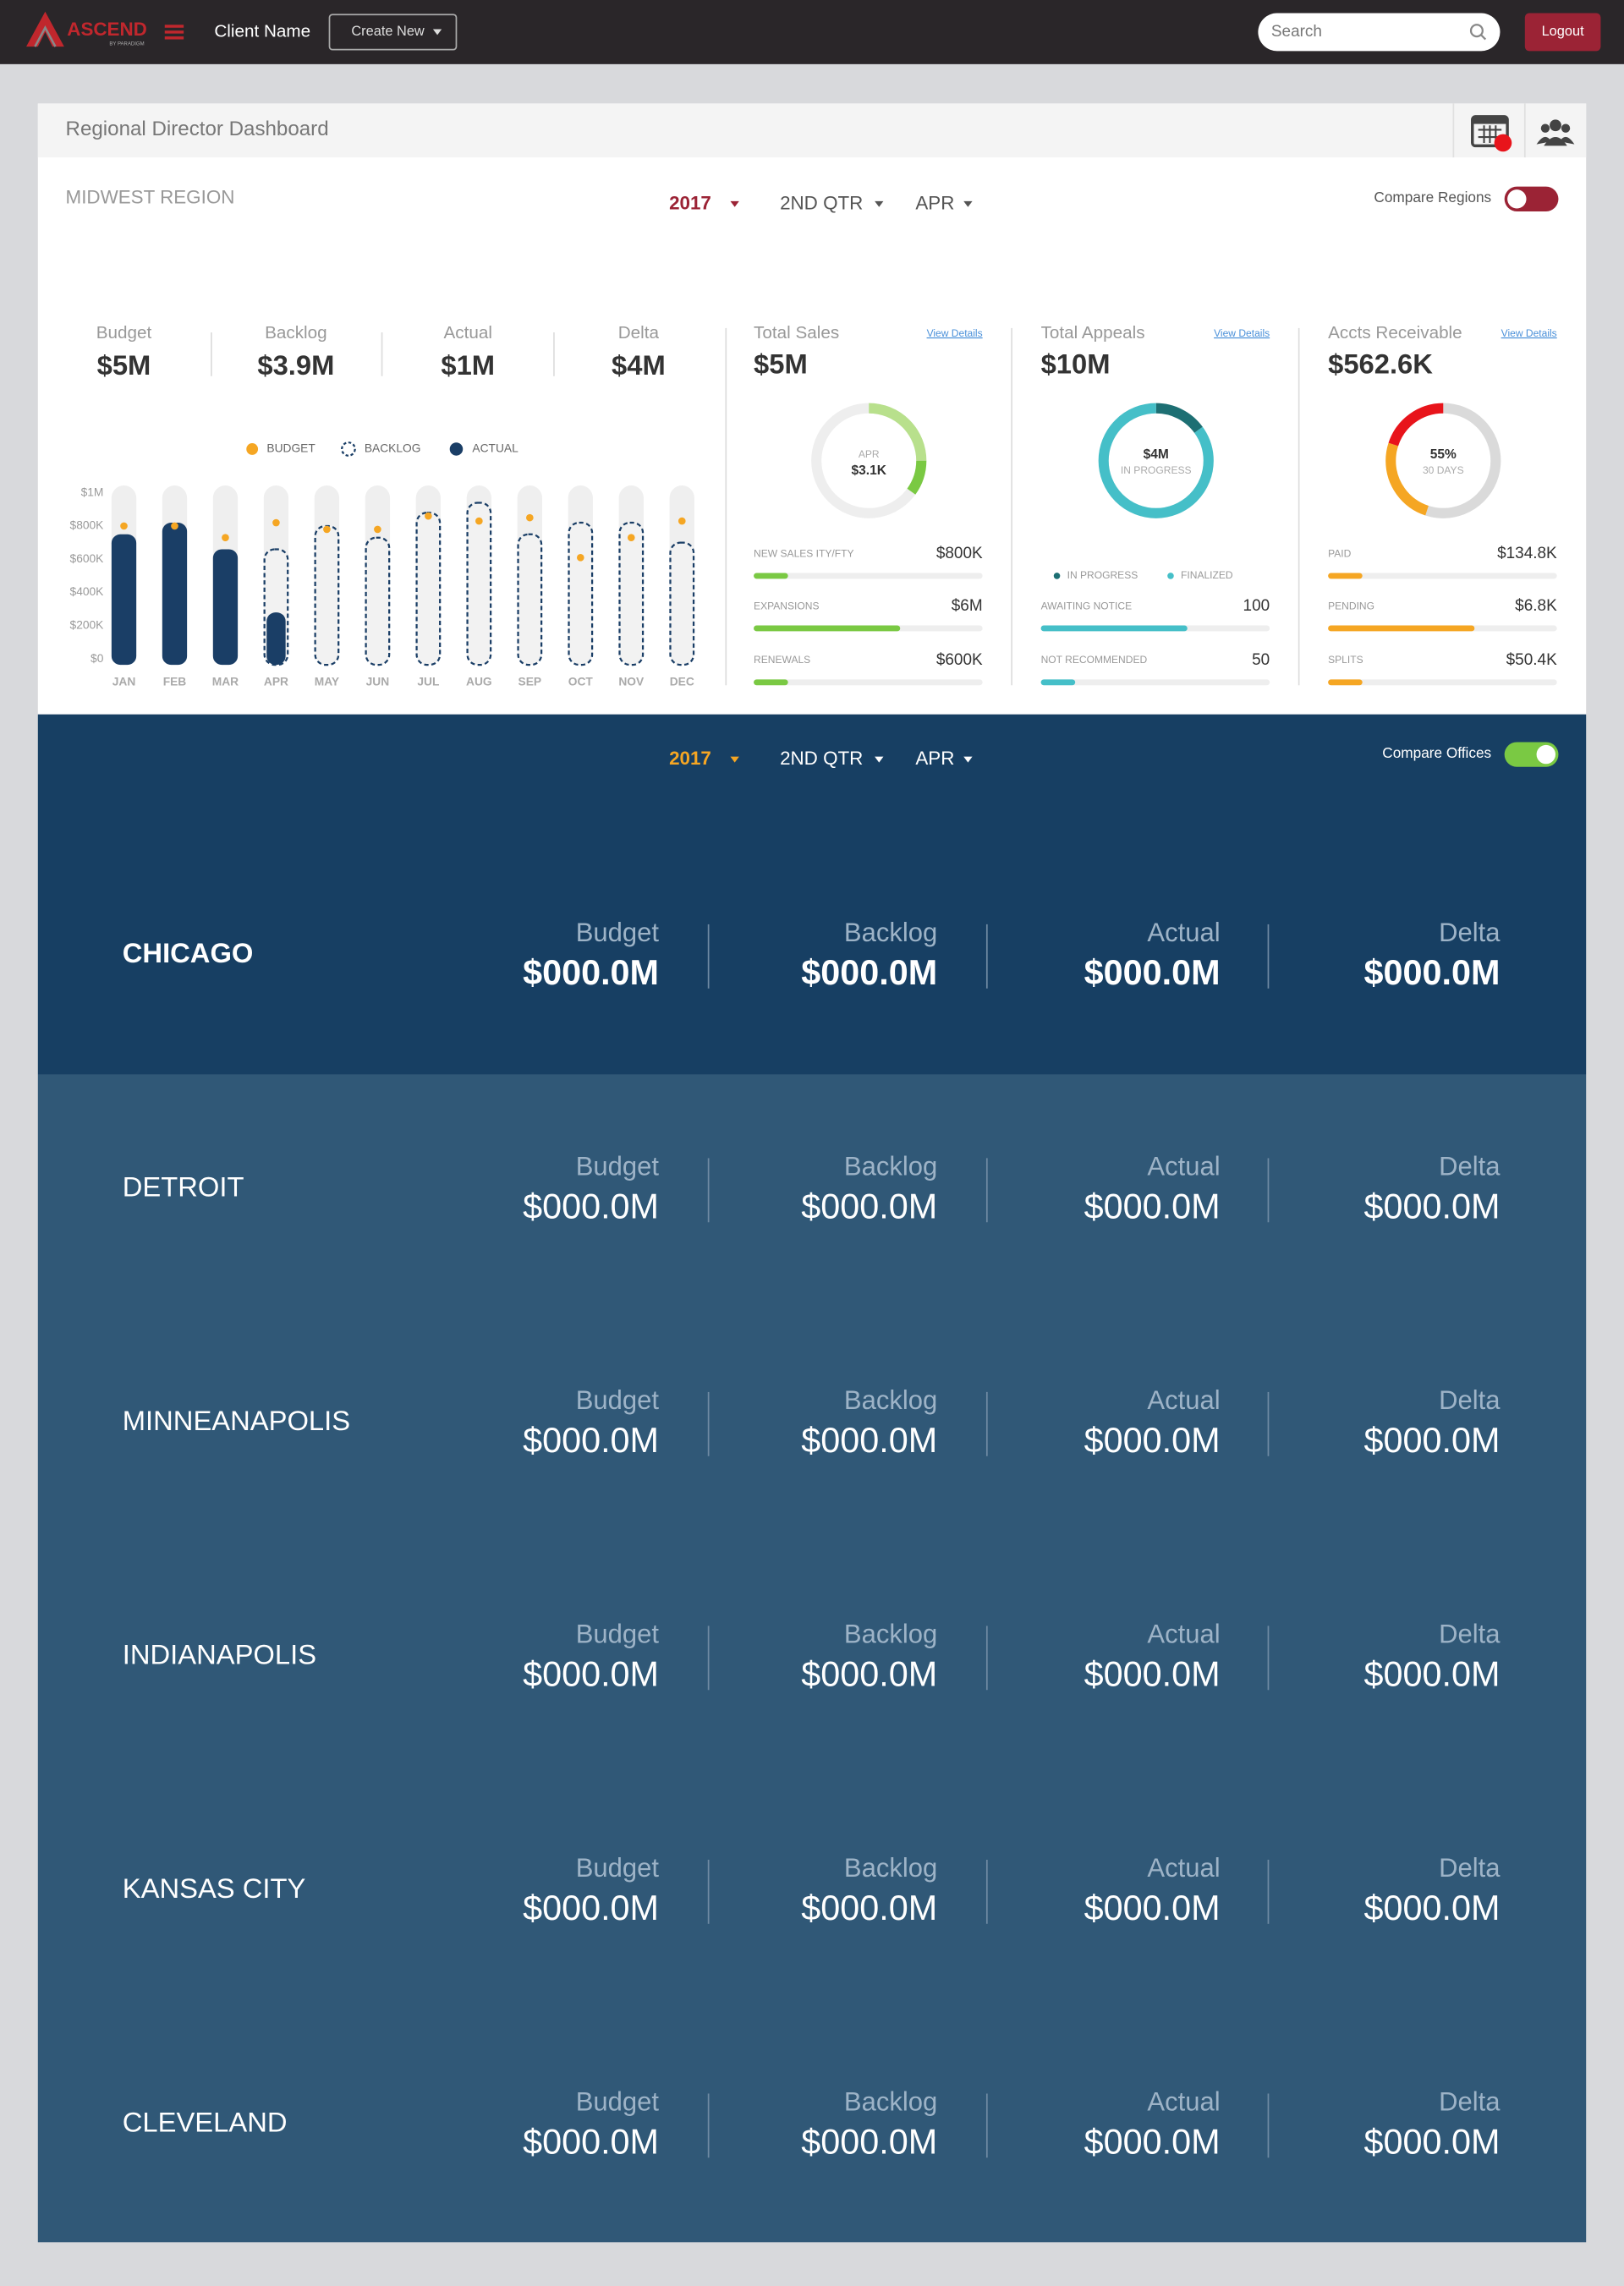 This screenshot has height=2286, width=1624. I want to click on search-box, so click(1379, 32).